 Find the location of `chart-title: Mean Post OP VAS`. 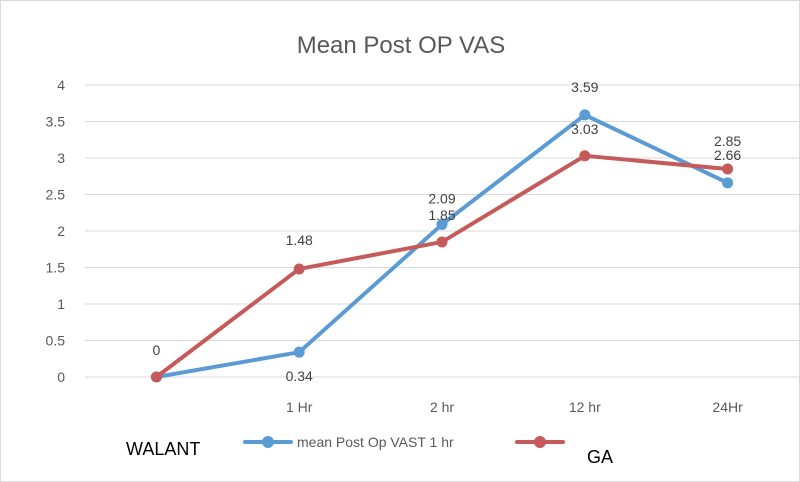

chart-title: Mean Post OP VAS is located at coordinates (401, 45).